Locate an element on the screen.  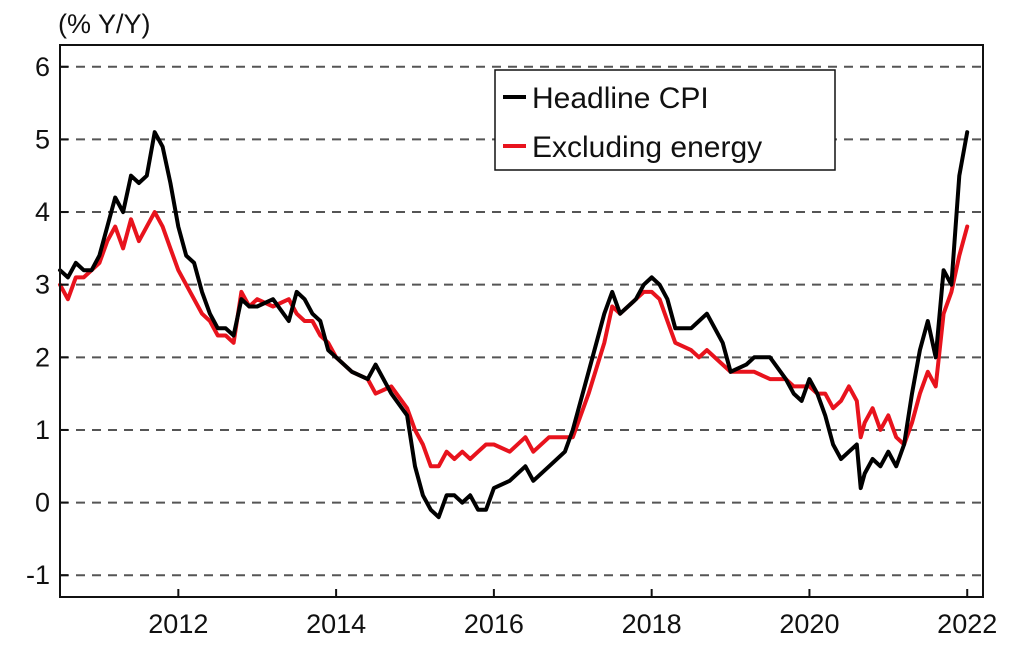
x-tick-label-2012: 2012 is located at coordinates (178, 624).